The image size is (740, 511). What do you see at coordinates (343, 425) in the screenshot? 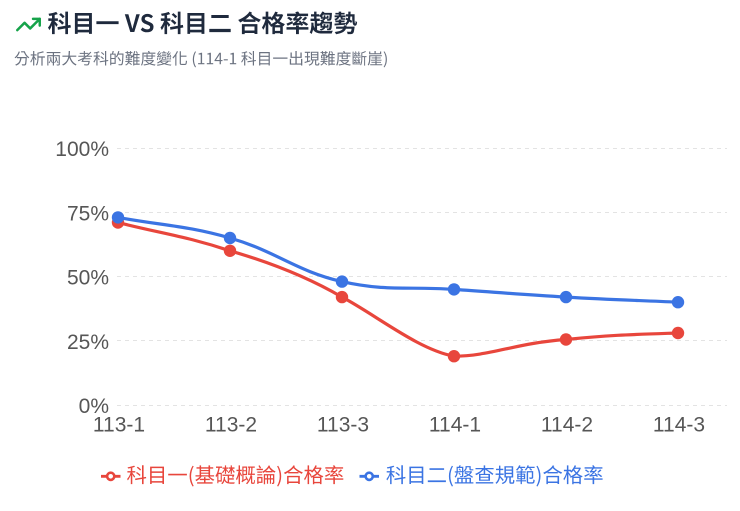
I see `svg-text: 113-3` at bounding box center [343, 425].